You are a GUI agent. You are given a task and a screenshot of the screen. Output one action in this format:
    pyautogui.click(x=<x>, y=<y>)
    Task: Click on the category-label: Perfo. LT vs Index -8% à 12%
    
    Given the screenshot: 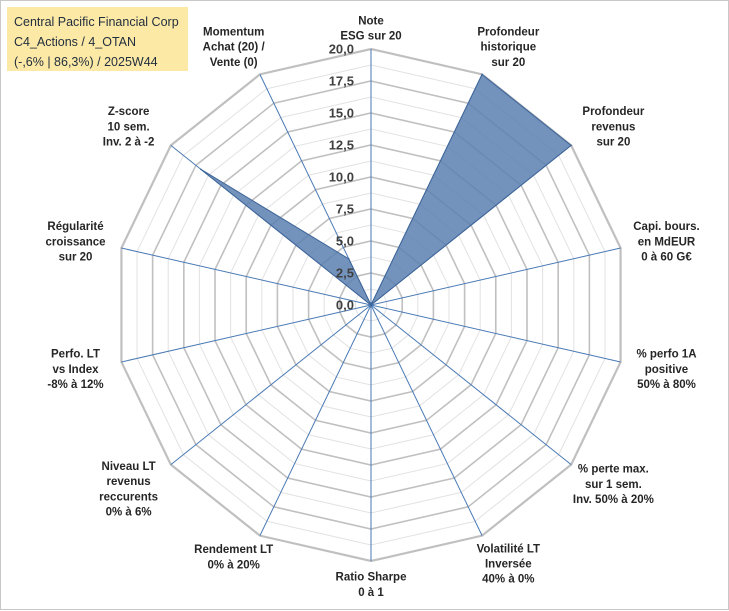 What is the action you would take?
    pyautogui.click(x=75, y=370)
    